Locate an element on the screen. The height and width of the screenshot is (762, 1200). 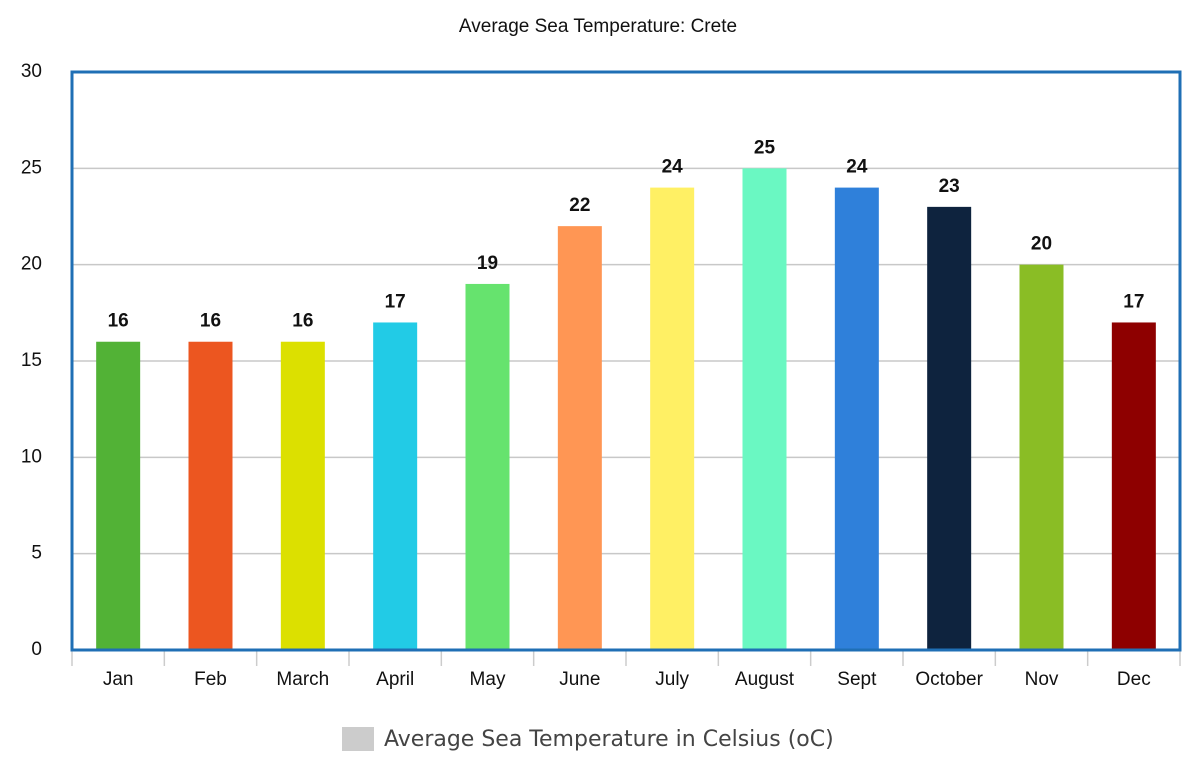
data-label: 25 is located at coordinates (765, 147).